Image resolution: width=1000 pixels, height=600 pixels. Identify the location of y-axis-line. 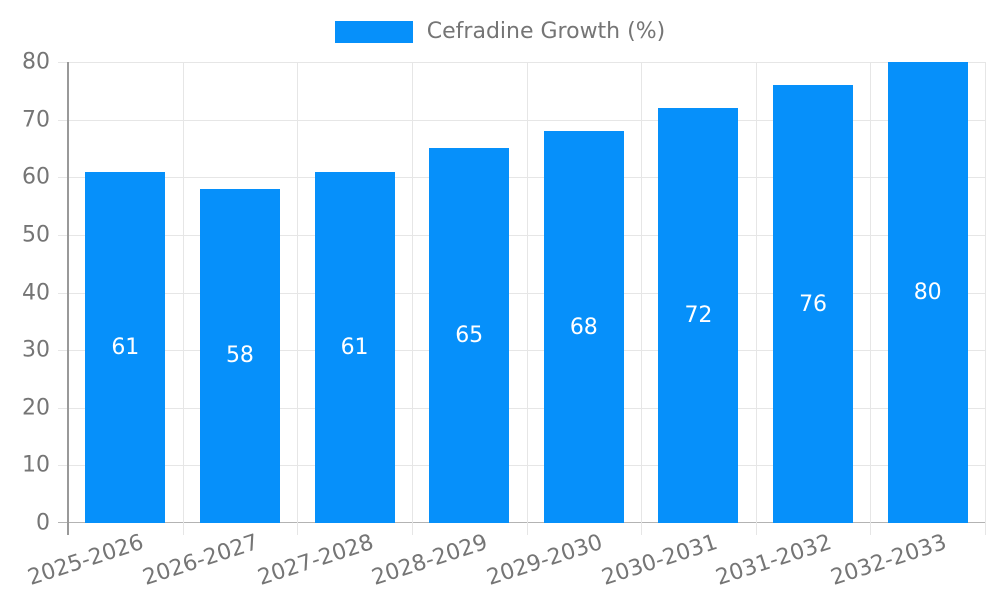
(68, 298).